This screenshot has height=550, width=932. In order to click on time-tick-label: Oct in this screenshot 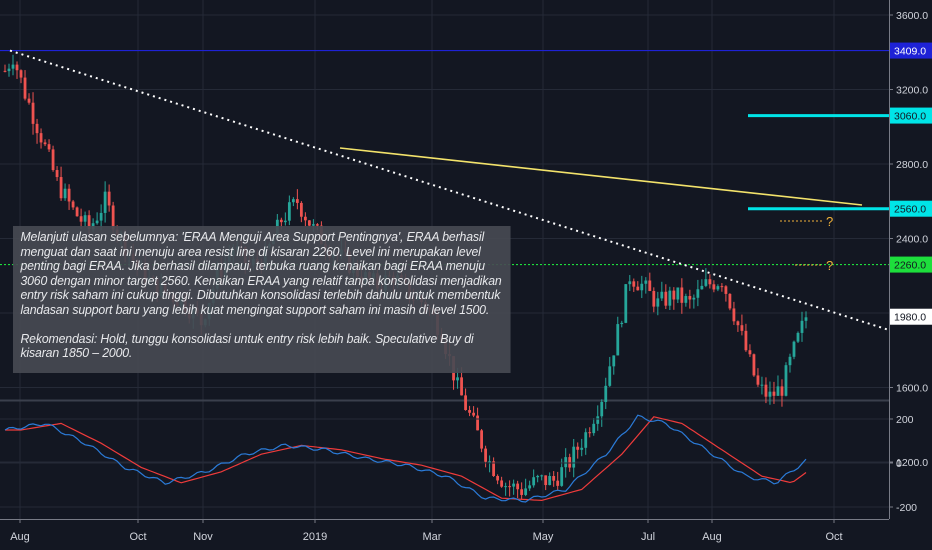, I will do `click(137, 537)`.